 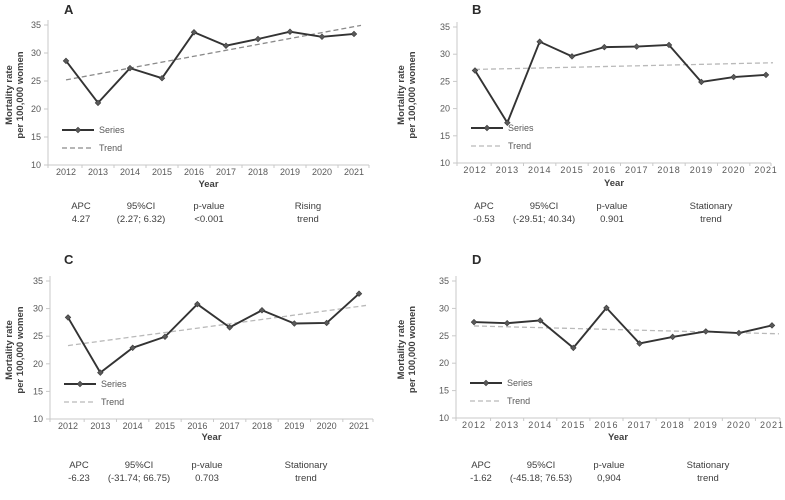 What do you see at coordinates (38, 364) in the screenshot?
I see `y-tick-label: 20` at bounding box center [38, 364].